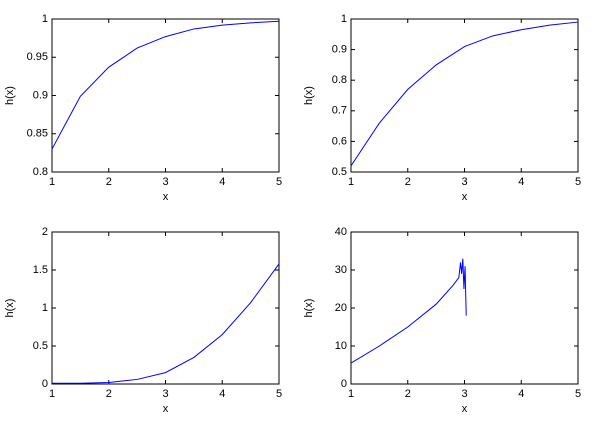 The image size is (613, 423). Describe the element at coordinates (37, 57) in the screenshot. I see `y-tick-label: 0.95` at that location.